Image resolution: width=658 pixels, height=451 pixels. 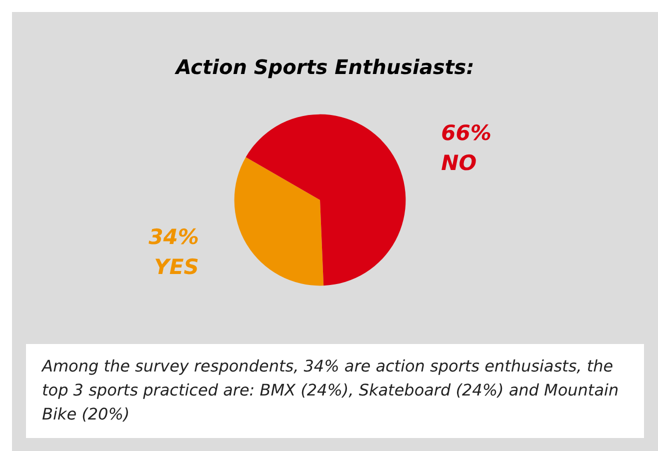 What do you see at coordinates (459, 162) in the screenshot?
I see `slice-label: NO` at bounding box center [459, 162].